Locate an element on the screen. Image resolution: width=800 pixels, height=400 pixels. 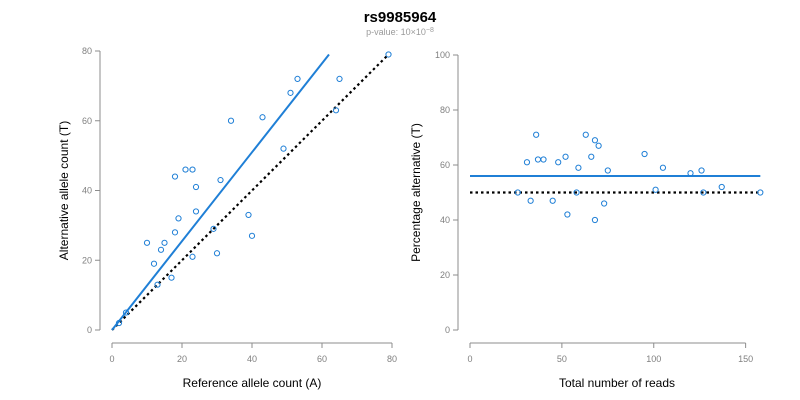
y-axis-title: Alternative allele count (T) is located at coordinates (64, 190).